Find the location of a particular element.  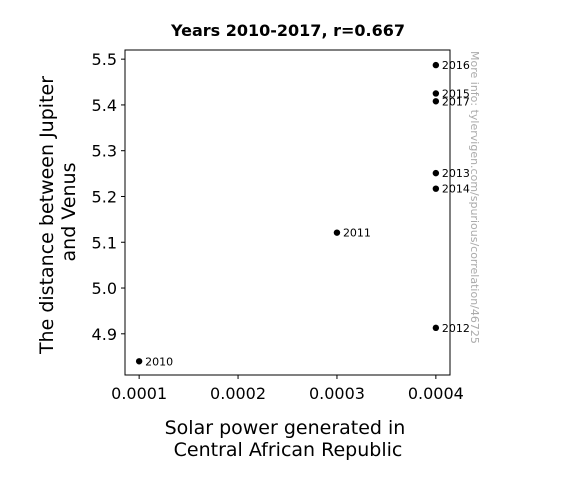

y-tick-label: 5.3 is located at coordinates (104, 151).